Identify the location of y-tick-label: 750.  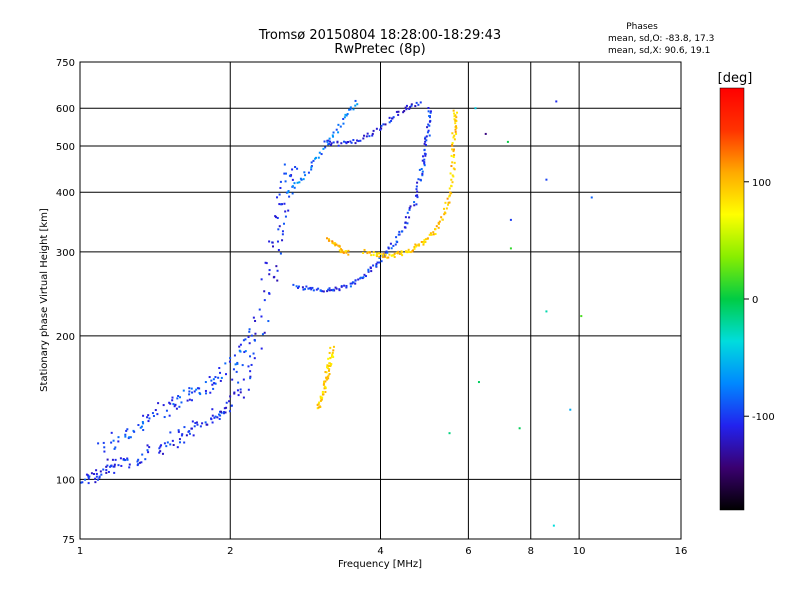
(65, 63).